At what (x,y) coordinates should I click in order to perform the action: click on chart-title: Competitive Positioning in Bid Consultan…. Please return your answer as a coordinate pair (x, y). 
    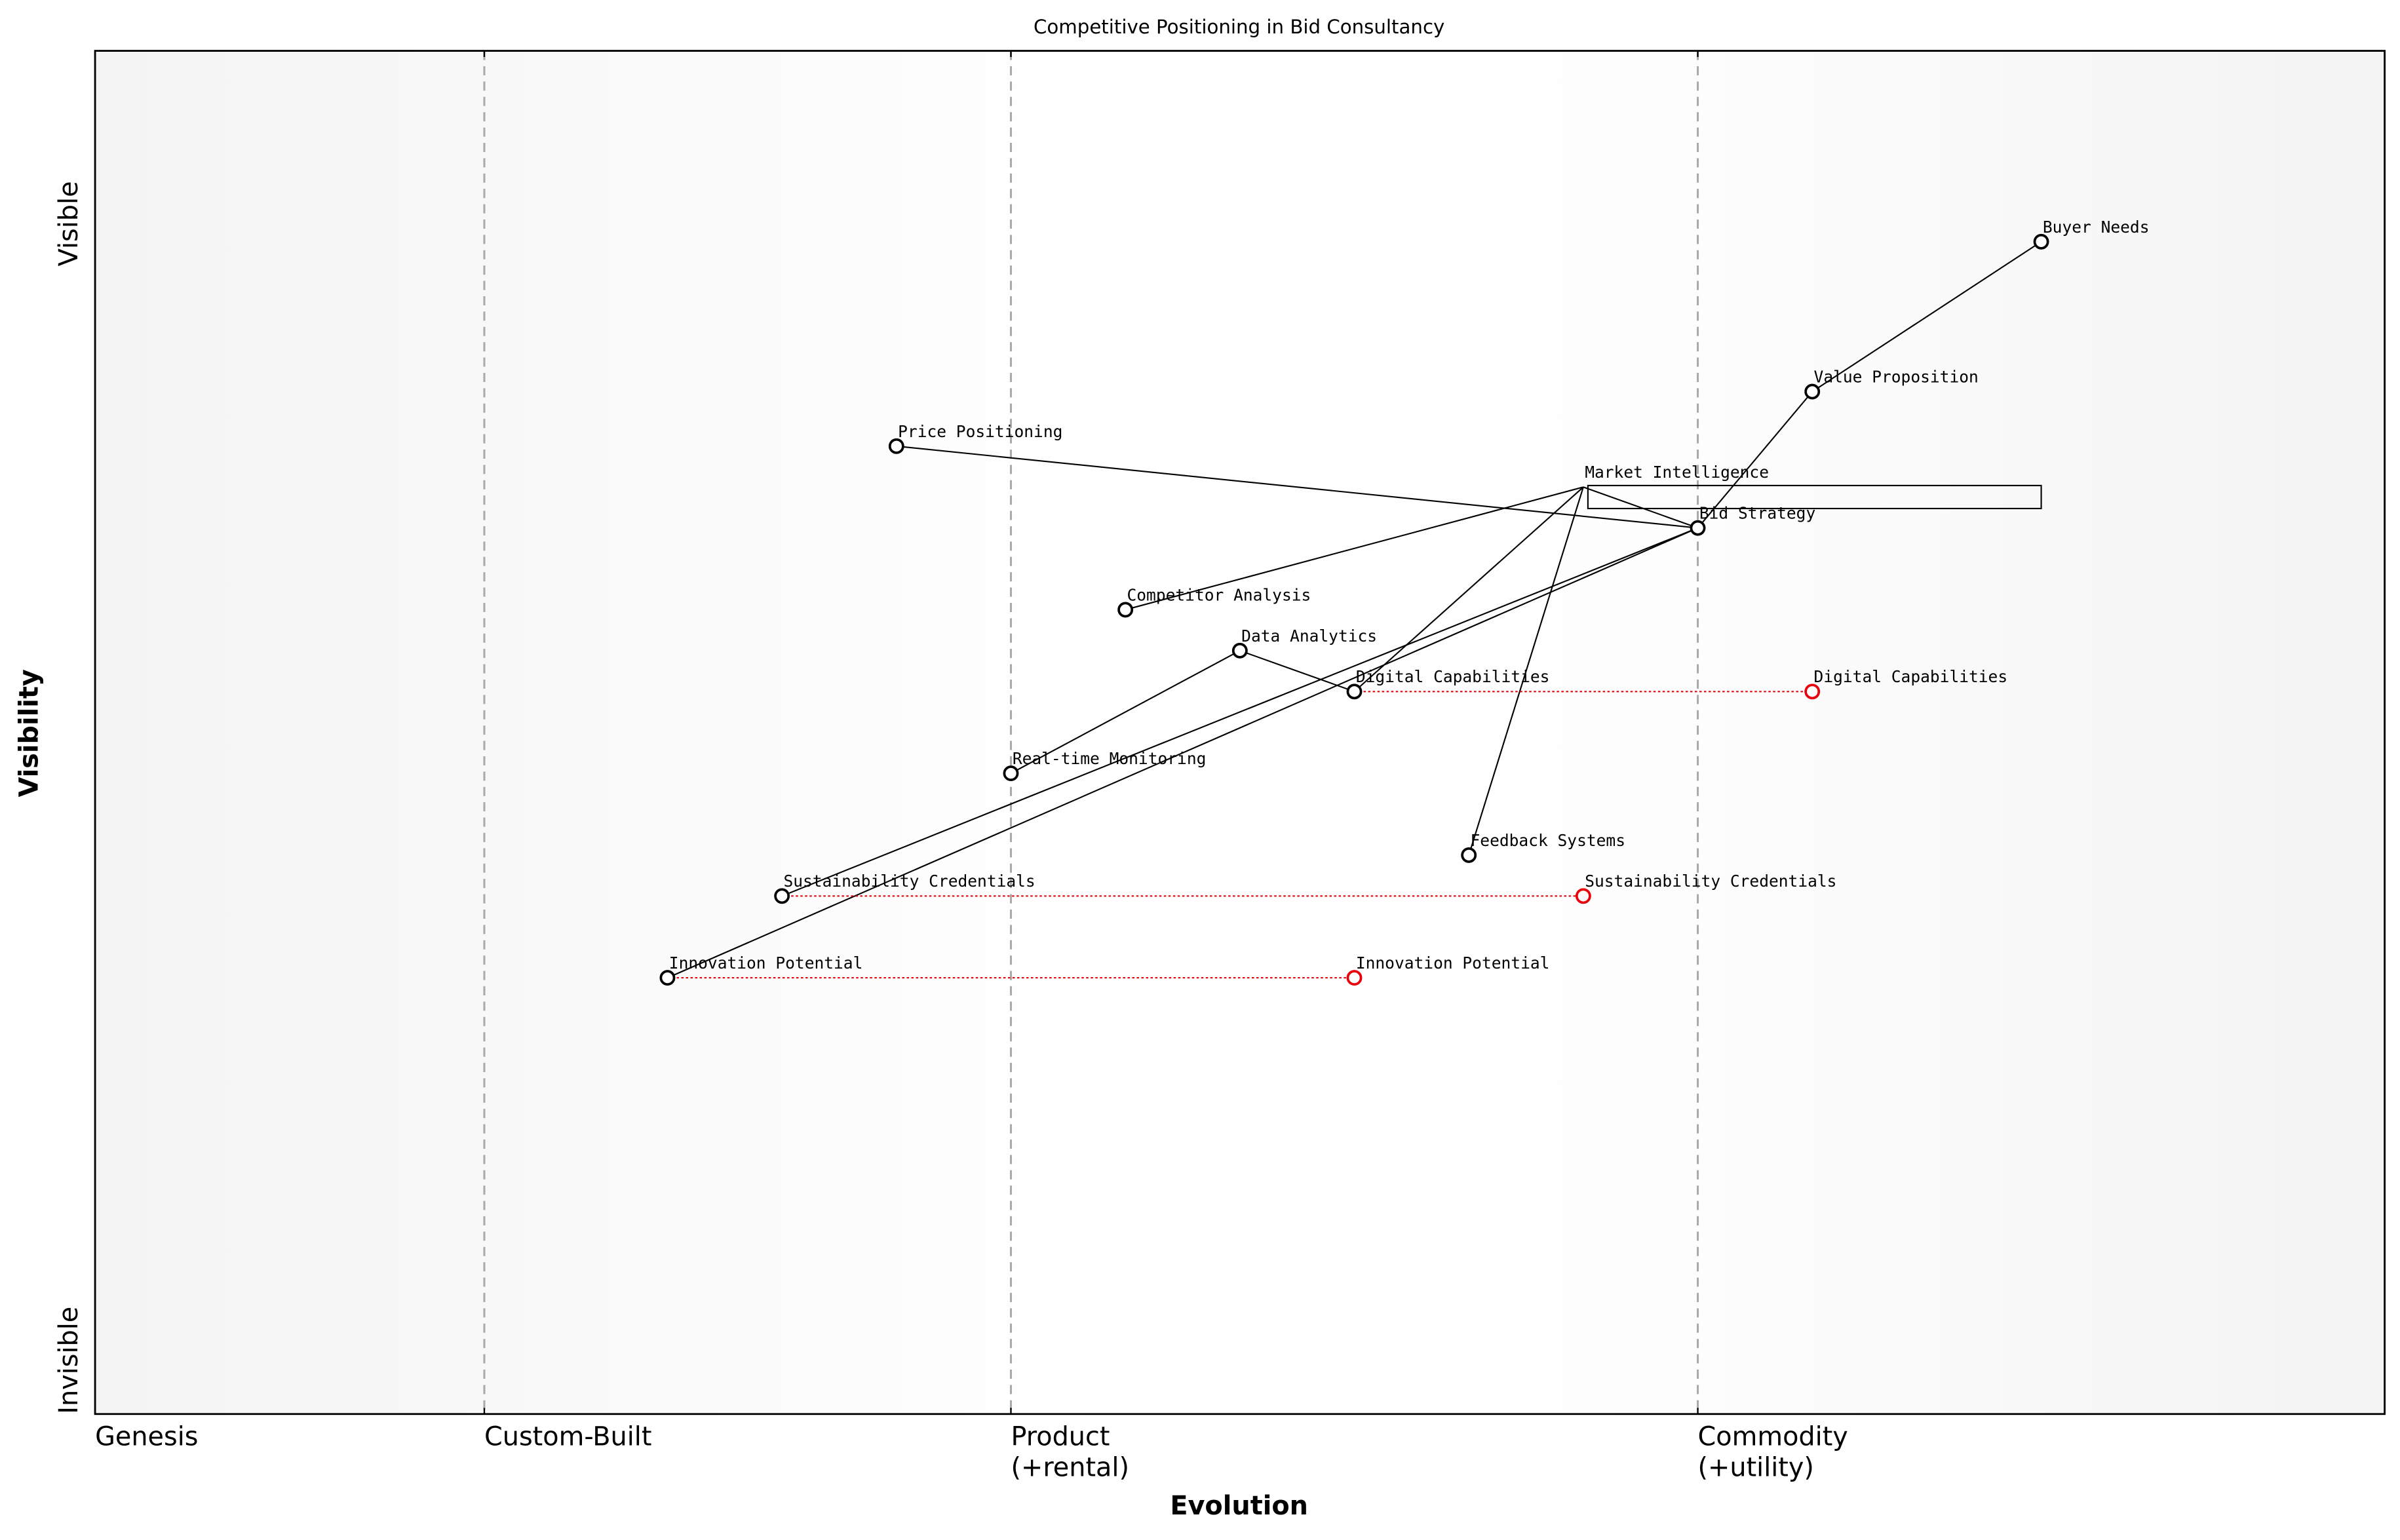
    Looking at the image, I should click on (1239, 27).